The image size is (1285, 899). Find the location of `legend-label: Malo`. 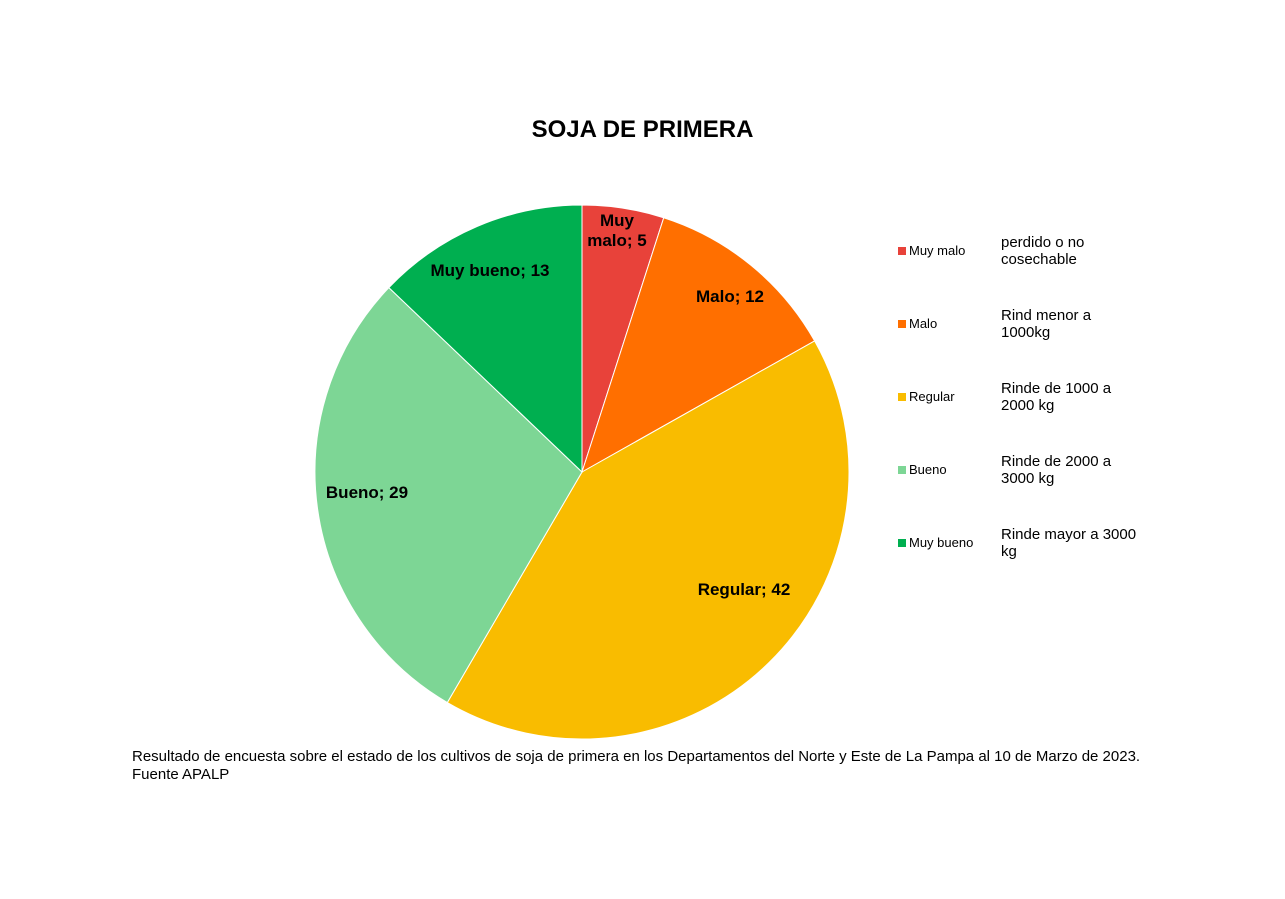

legend-label: Malo is located at coordinates (923, 323).